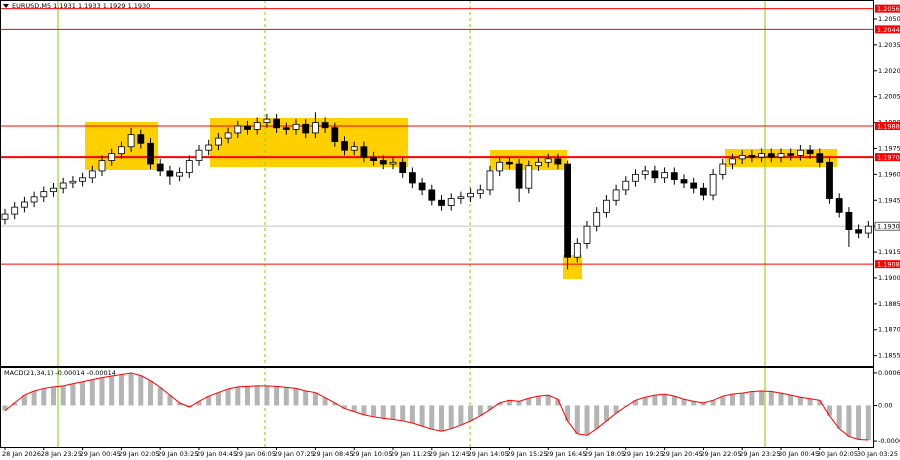 This screenshot has height=460, width=900. I want to click on y-tick-label: 1.1885, so click(889, 304).